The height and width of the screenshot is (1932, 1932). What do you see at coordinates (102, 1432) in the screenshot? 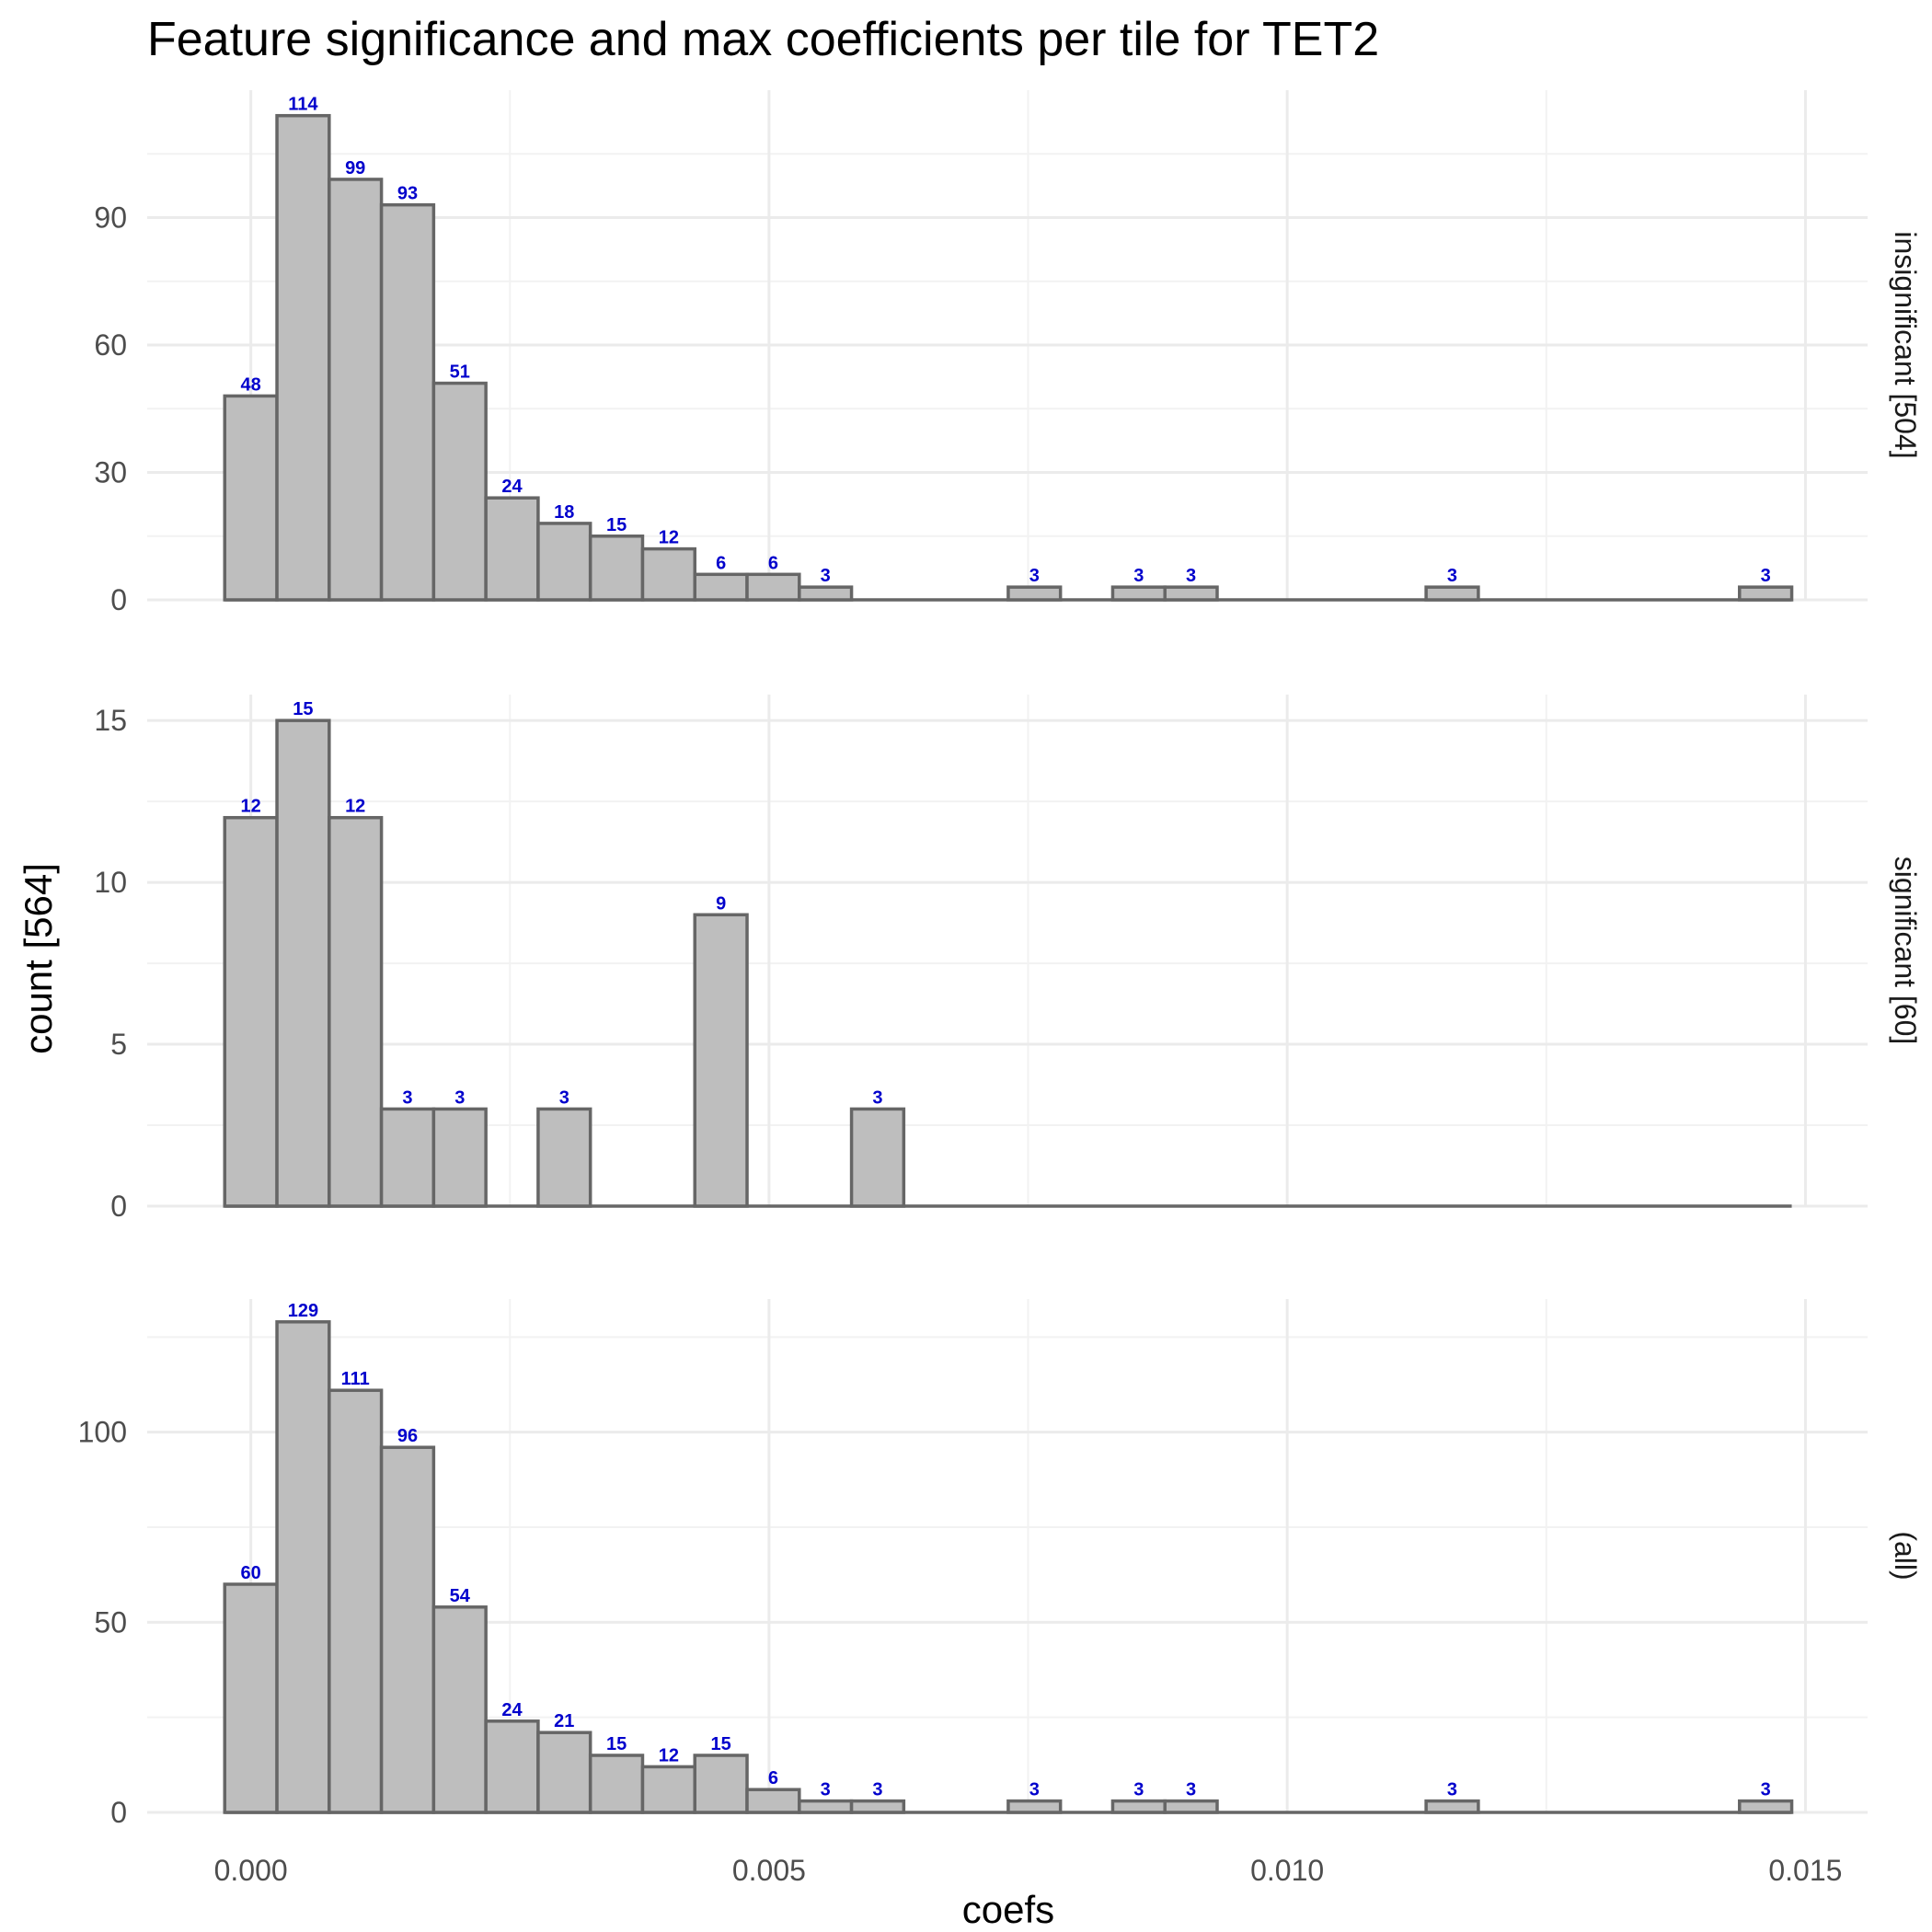
I see `y-tick-label: 100` at bounding box center [102, 1432].